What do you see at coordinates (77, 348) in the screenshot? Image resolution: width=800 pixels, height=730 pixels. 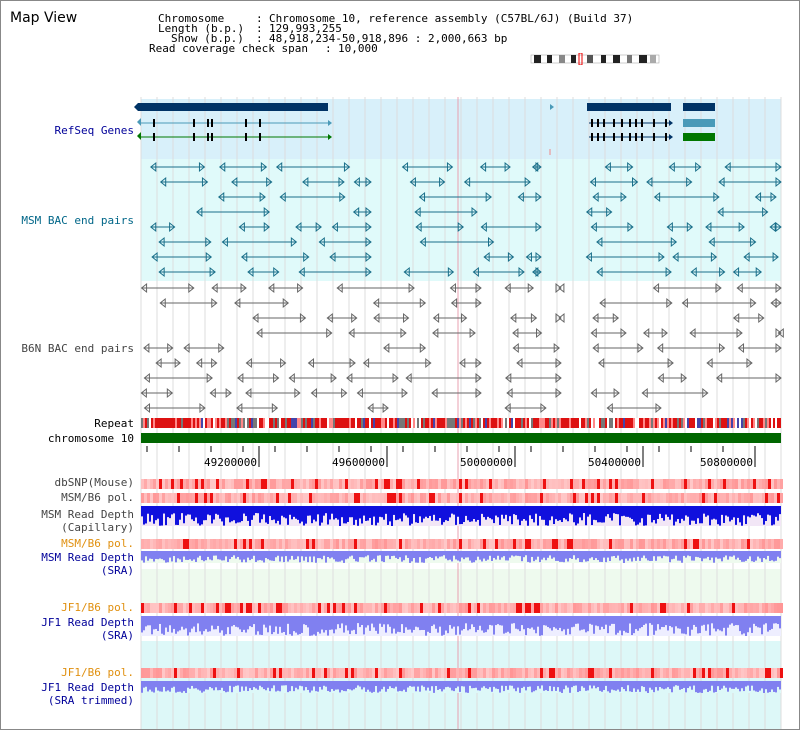 I see `track-label-b6n-bac: B6N BAC end pairs` at bounding box center [77, 348].